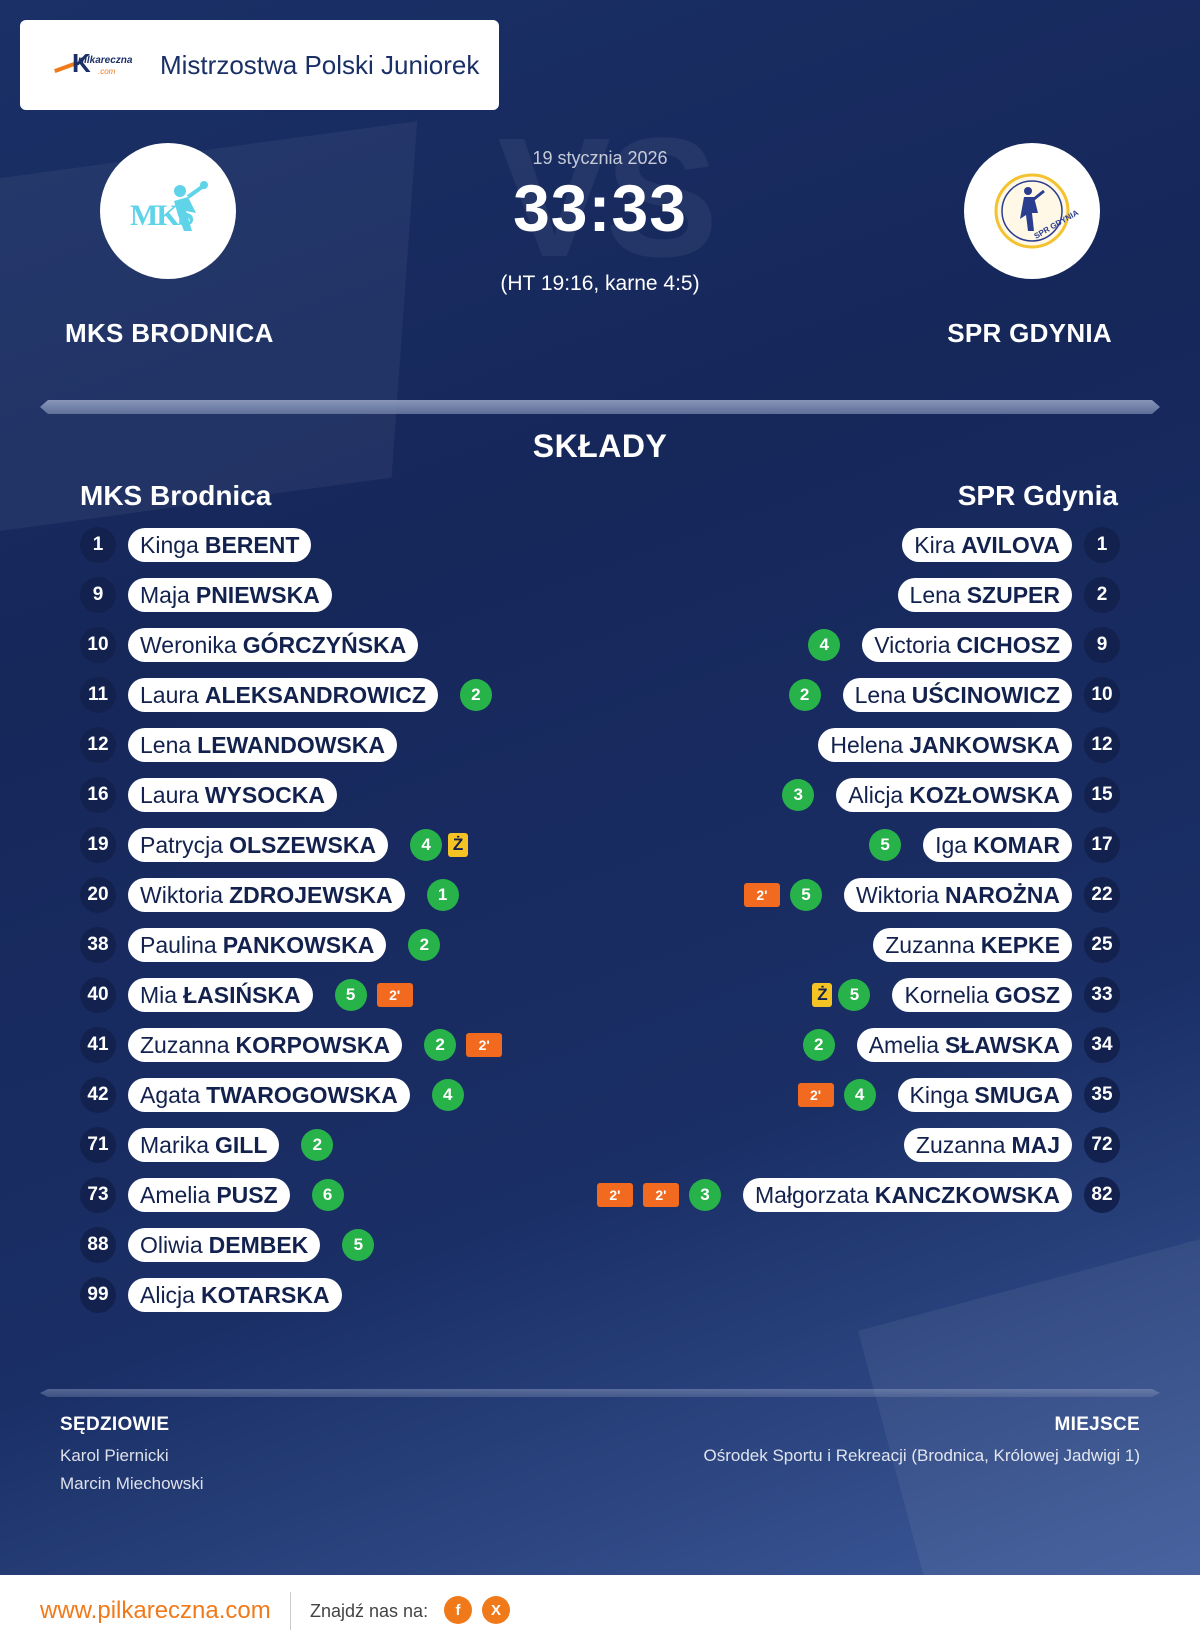  Describe the element at coordinates (257, 594) in the screenshot. I see `player-last-name: PNIEWSKA` at that location.